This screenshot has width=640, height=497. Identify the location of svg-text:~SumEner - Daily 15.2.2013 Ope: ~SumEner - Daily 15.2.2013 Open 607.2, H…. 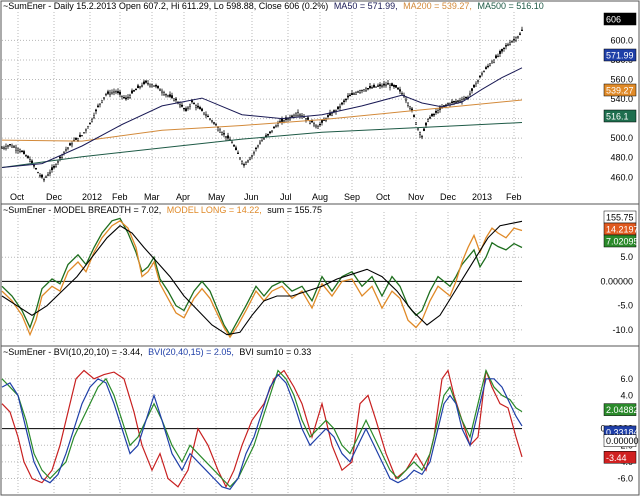
(273, 6).